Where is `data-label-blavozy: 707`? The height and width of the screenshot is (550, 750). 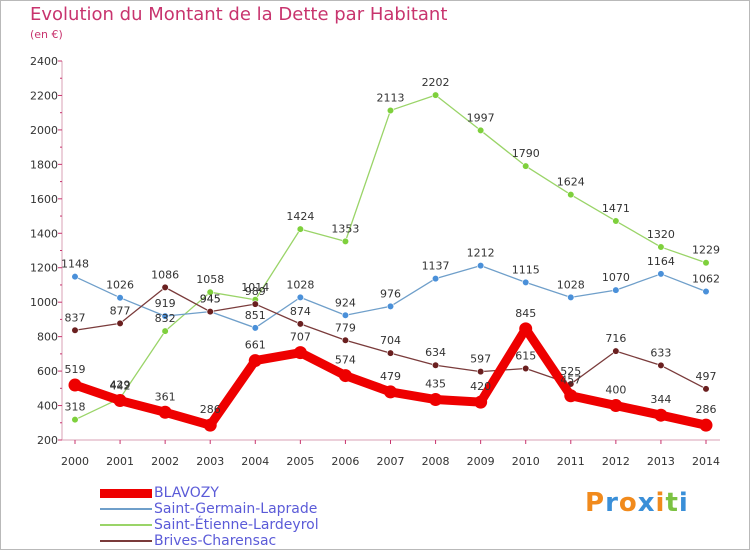
data-label-blavozy: 707 is located at coordinates (300, 337).